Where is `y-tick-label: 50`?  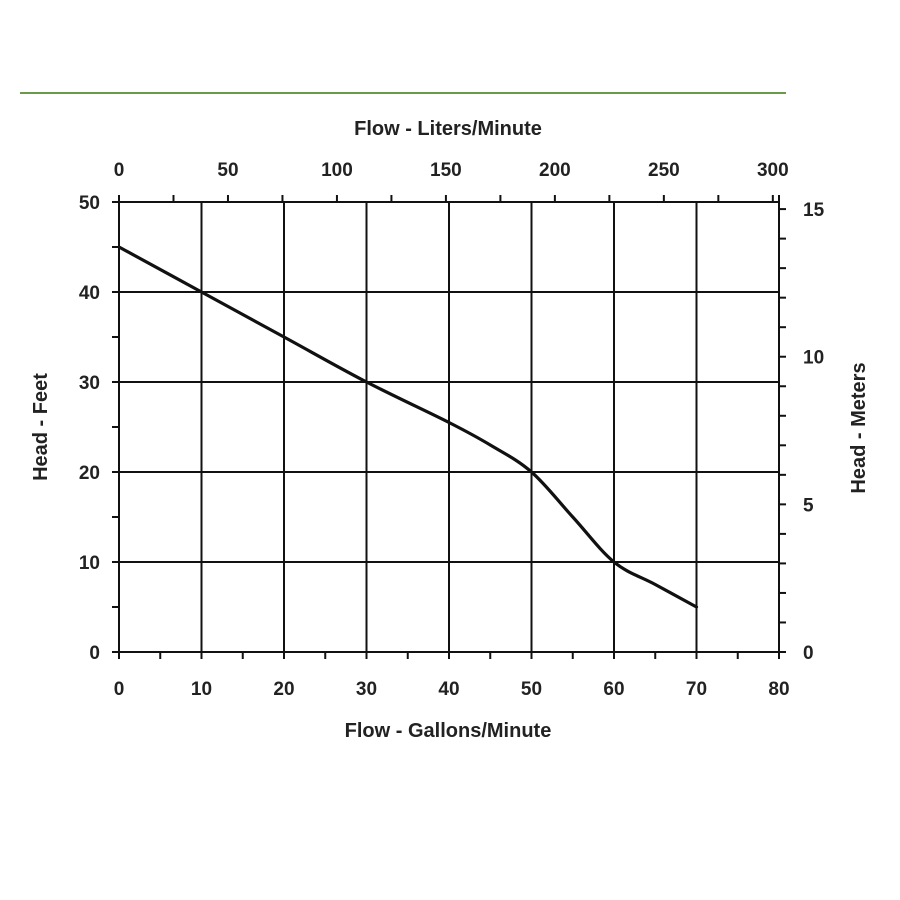 y-tick-label: 50 is located at coordinates (89, 203).